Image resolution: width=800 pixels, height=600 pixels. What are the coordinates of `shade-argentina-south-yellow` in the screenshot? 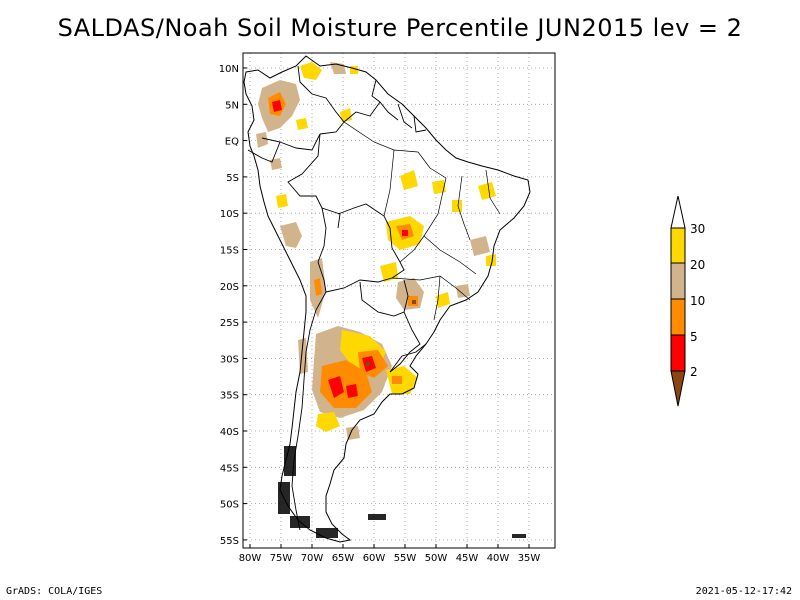 It's located at (328, 422).